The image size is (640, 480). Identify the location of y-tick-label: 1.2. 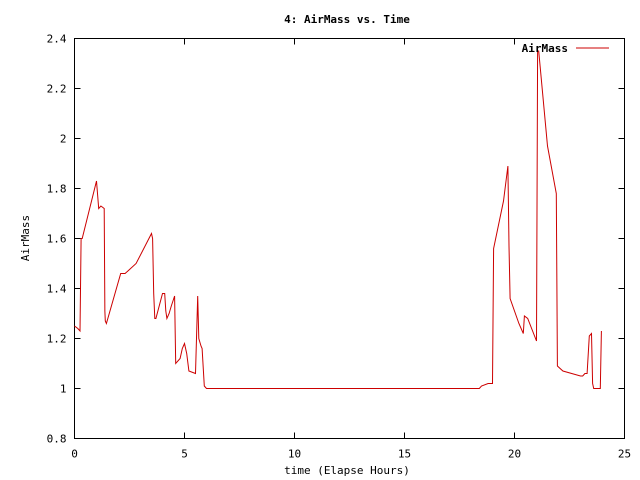
(57, 339).